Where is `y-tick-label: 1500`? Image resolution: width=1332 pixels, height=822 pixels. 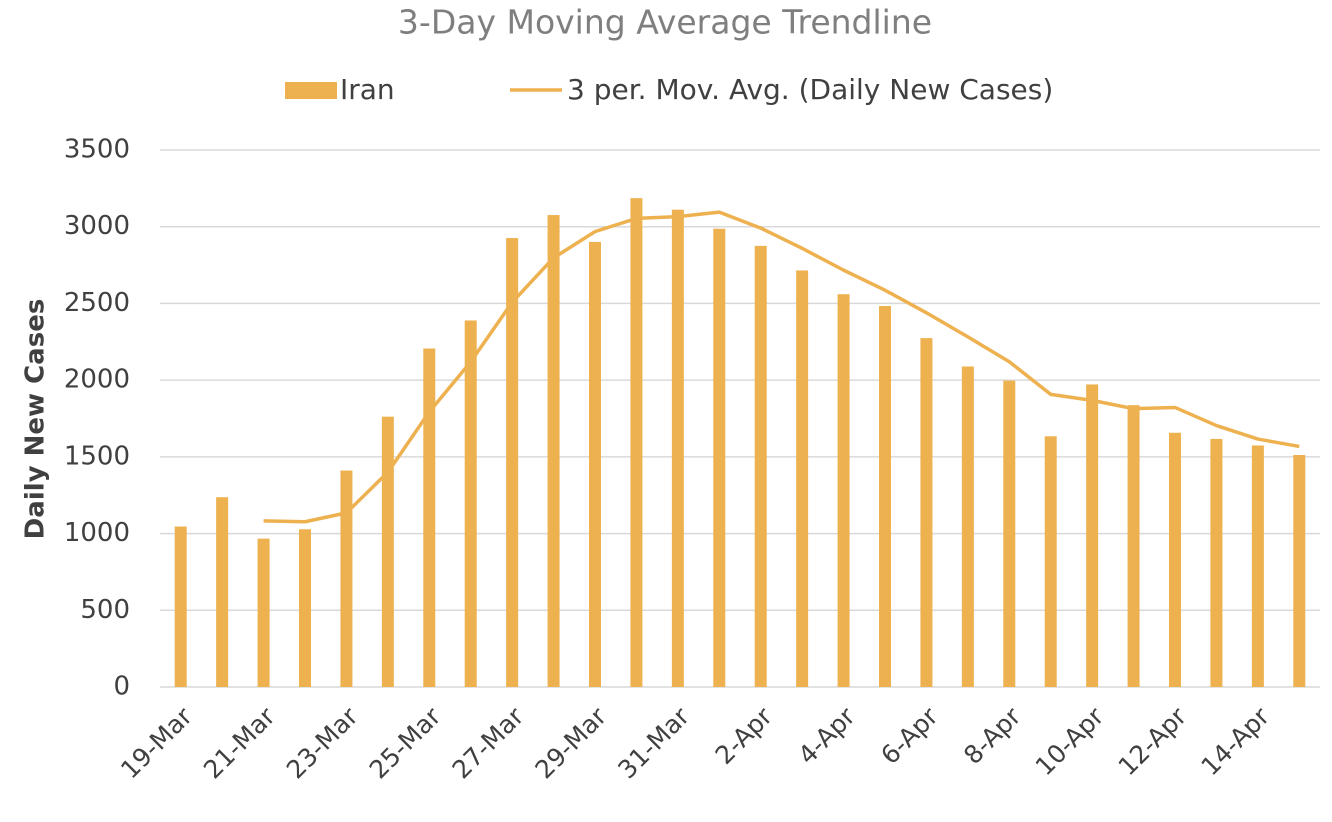 y-tick-label: 1500 is located at coordinates (97, 456).